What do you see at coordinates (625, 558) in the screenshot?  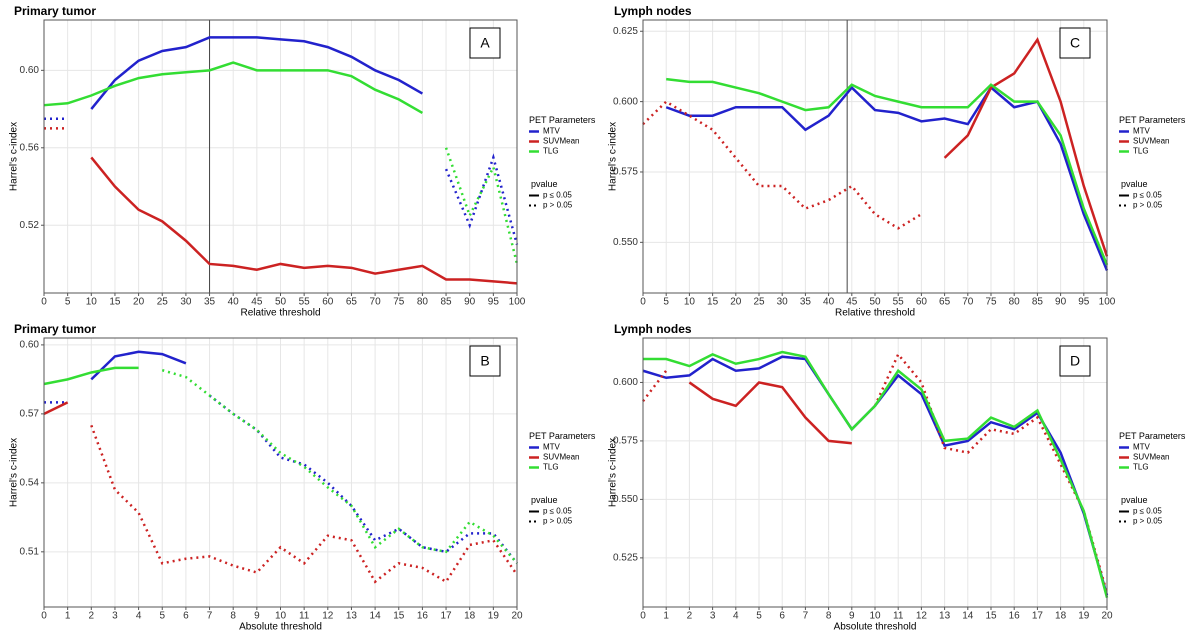 I see `y-tick-label: 0.525` at bounding box center [625, 558].